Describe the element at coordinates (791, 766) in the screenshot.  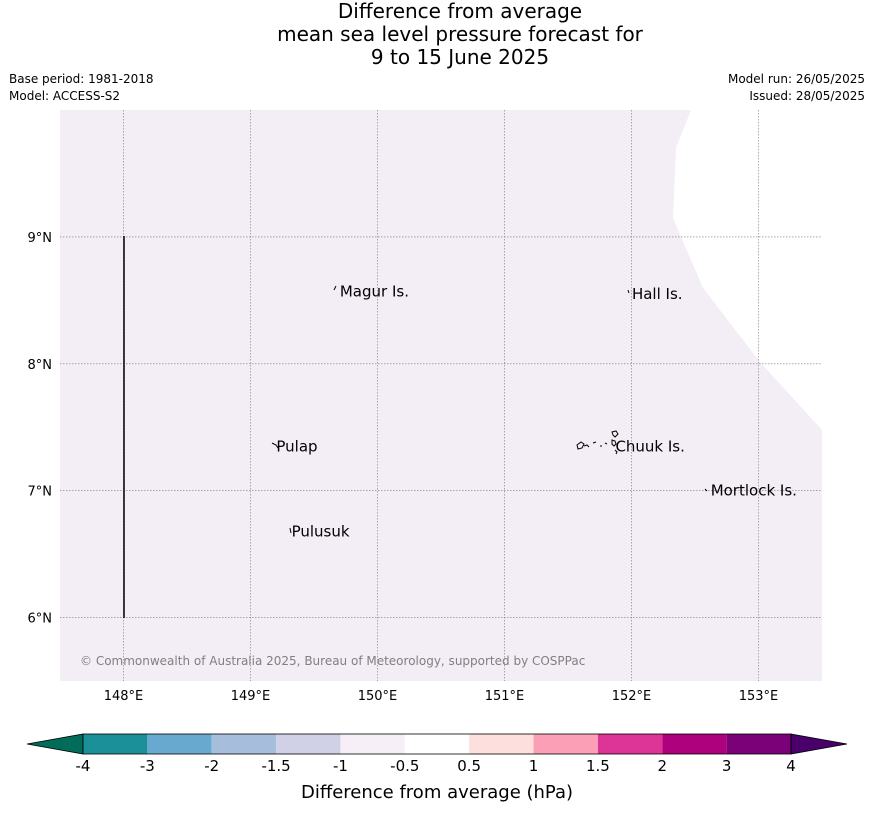
I see `colorbar-tick-label: 4` at that location.